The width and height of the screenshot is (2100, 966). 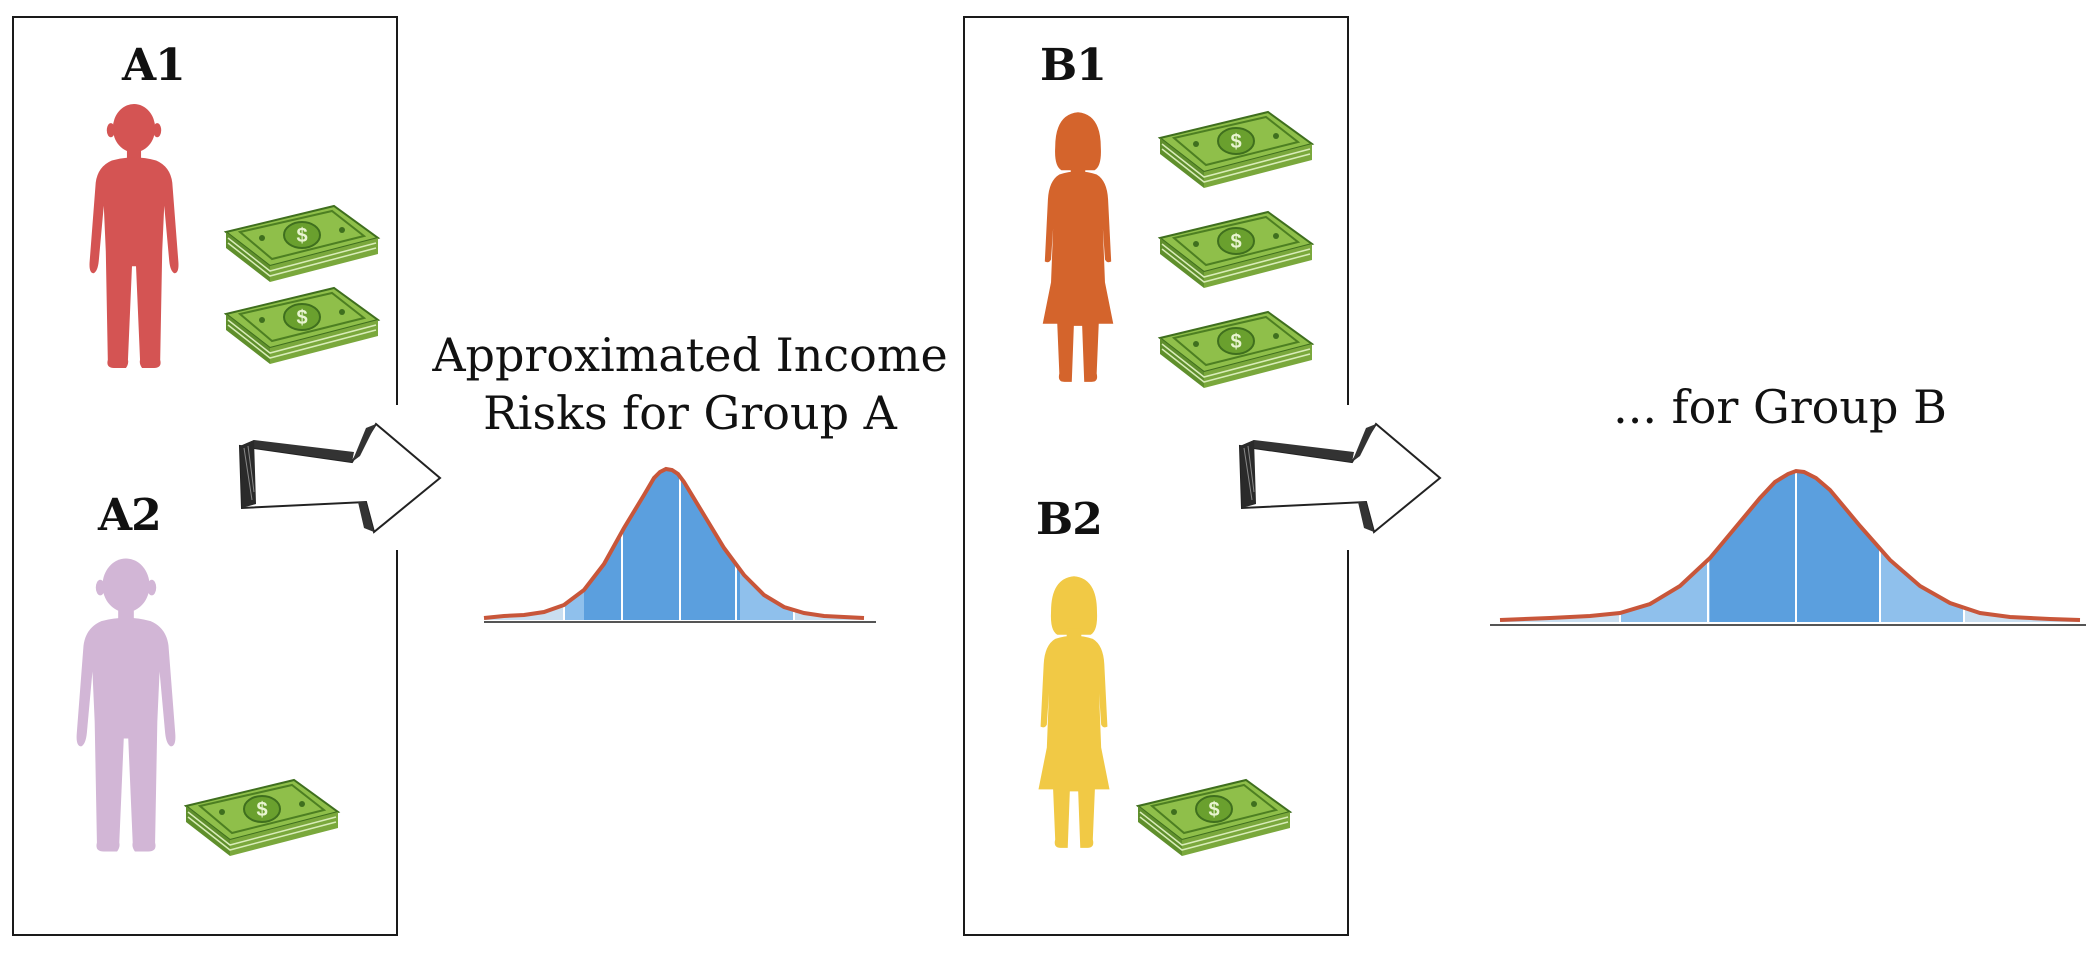 What do you see at coordinates (154, 65) in the screenshot?
I see `person-a1-label: A1` at bounding box center [154, 65].